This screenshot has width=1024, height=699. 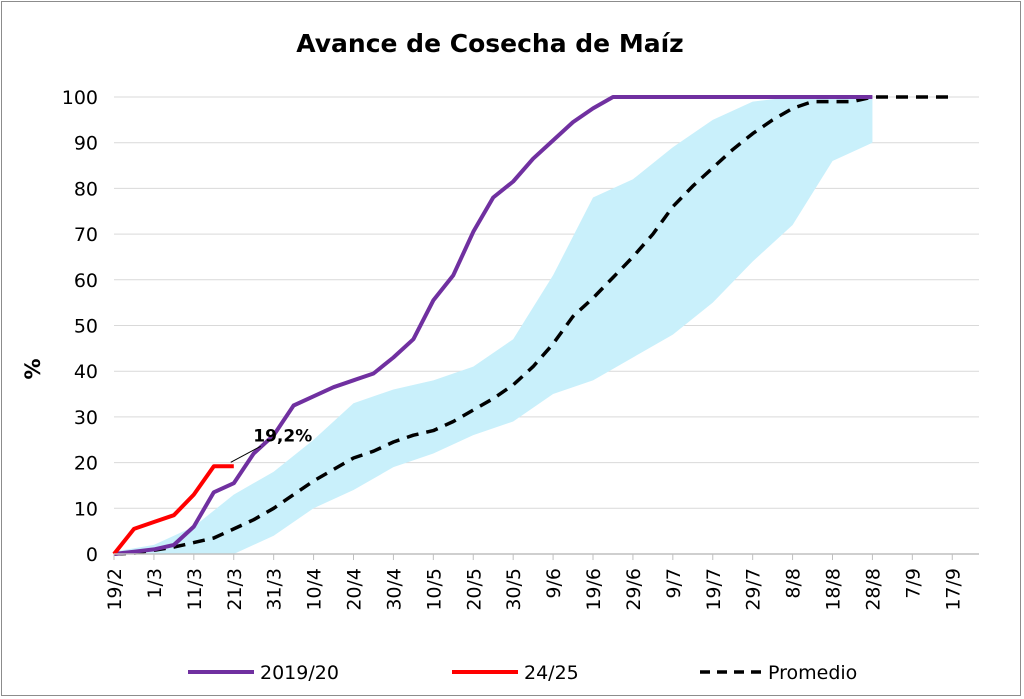 I want to click on y-tick-label: 100, so click(x=80, y=98).